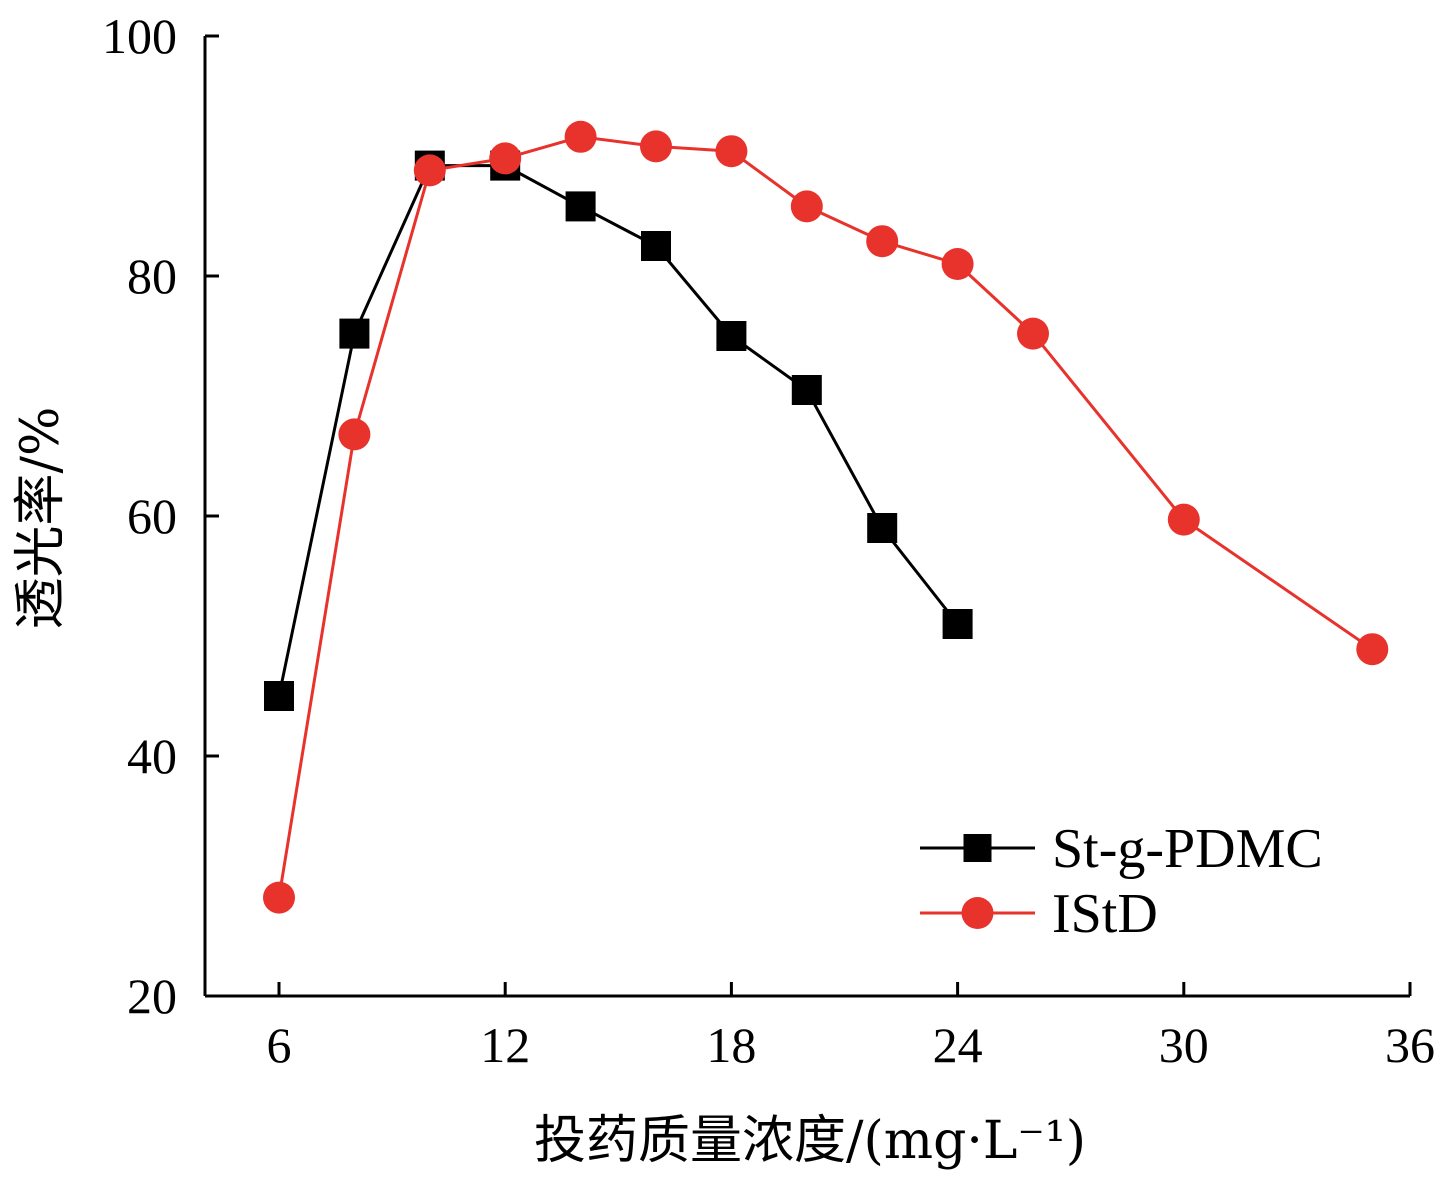 The height and width of the screenshot is (1178, 1448). What do you see at coordinates (810, 1141) in the screenshot?
I see `x-axis-title: 投药质量浓度/(mg·L⁻¹)` at bounding box center [810, 1141].